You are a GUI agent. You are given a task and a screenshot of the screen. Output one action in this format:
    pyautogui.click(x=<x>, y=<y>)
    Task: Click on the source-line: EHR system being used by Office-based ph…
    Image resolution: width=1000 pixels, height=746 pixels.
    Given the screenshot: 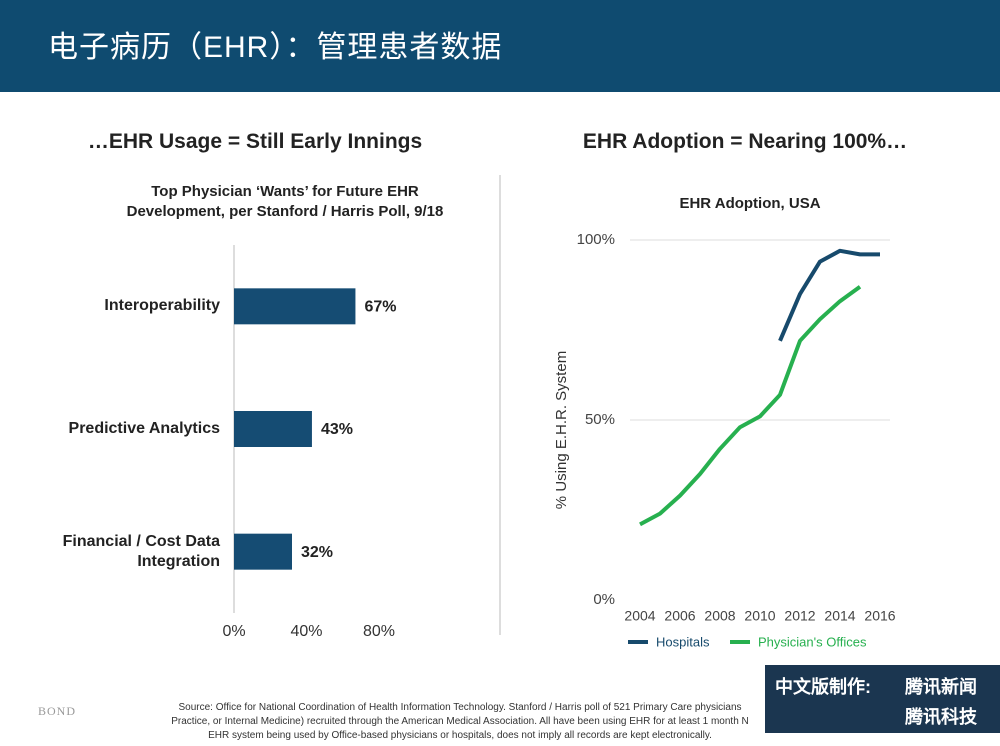 What is the action you would take?
    pyautogui.click(x=460, y=735)
    